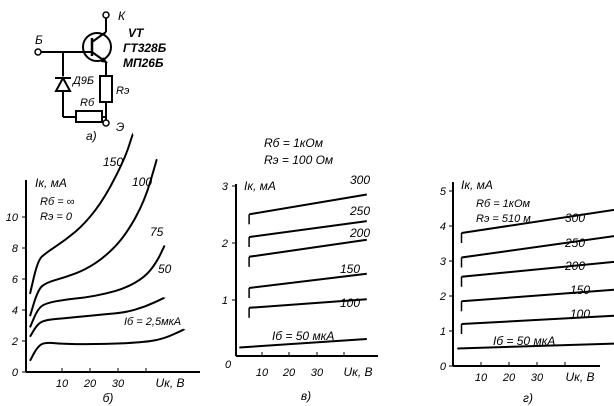 Image resolution: width=614 pixels, height=406 pixels. Describe the element at coordinates (122, 16) in the screenshot. I see `collector-terminal-label: К` at that location.